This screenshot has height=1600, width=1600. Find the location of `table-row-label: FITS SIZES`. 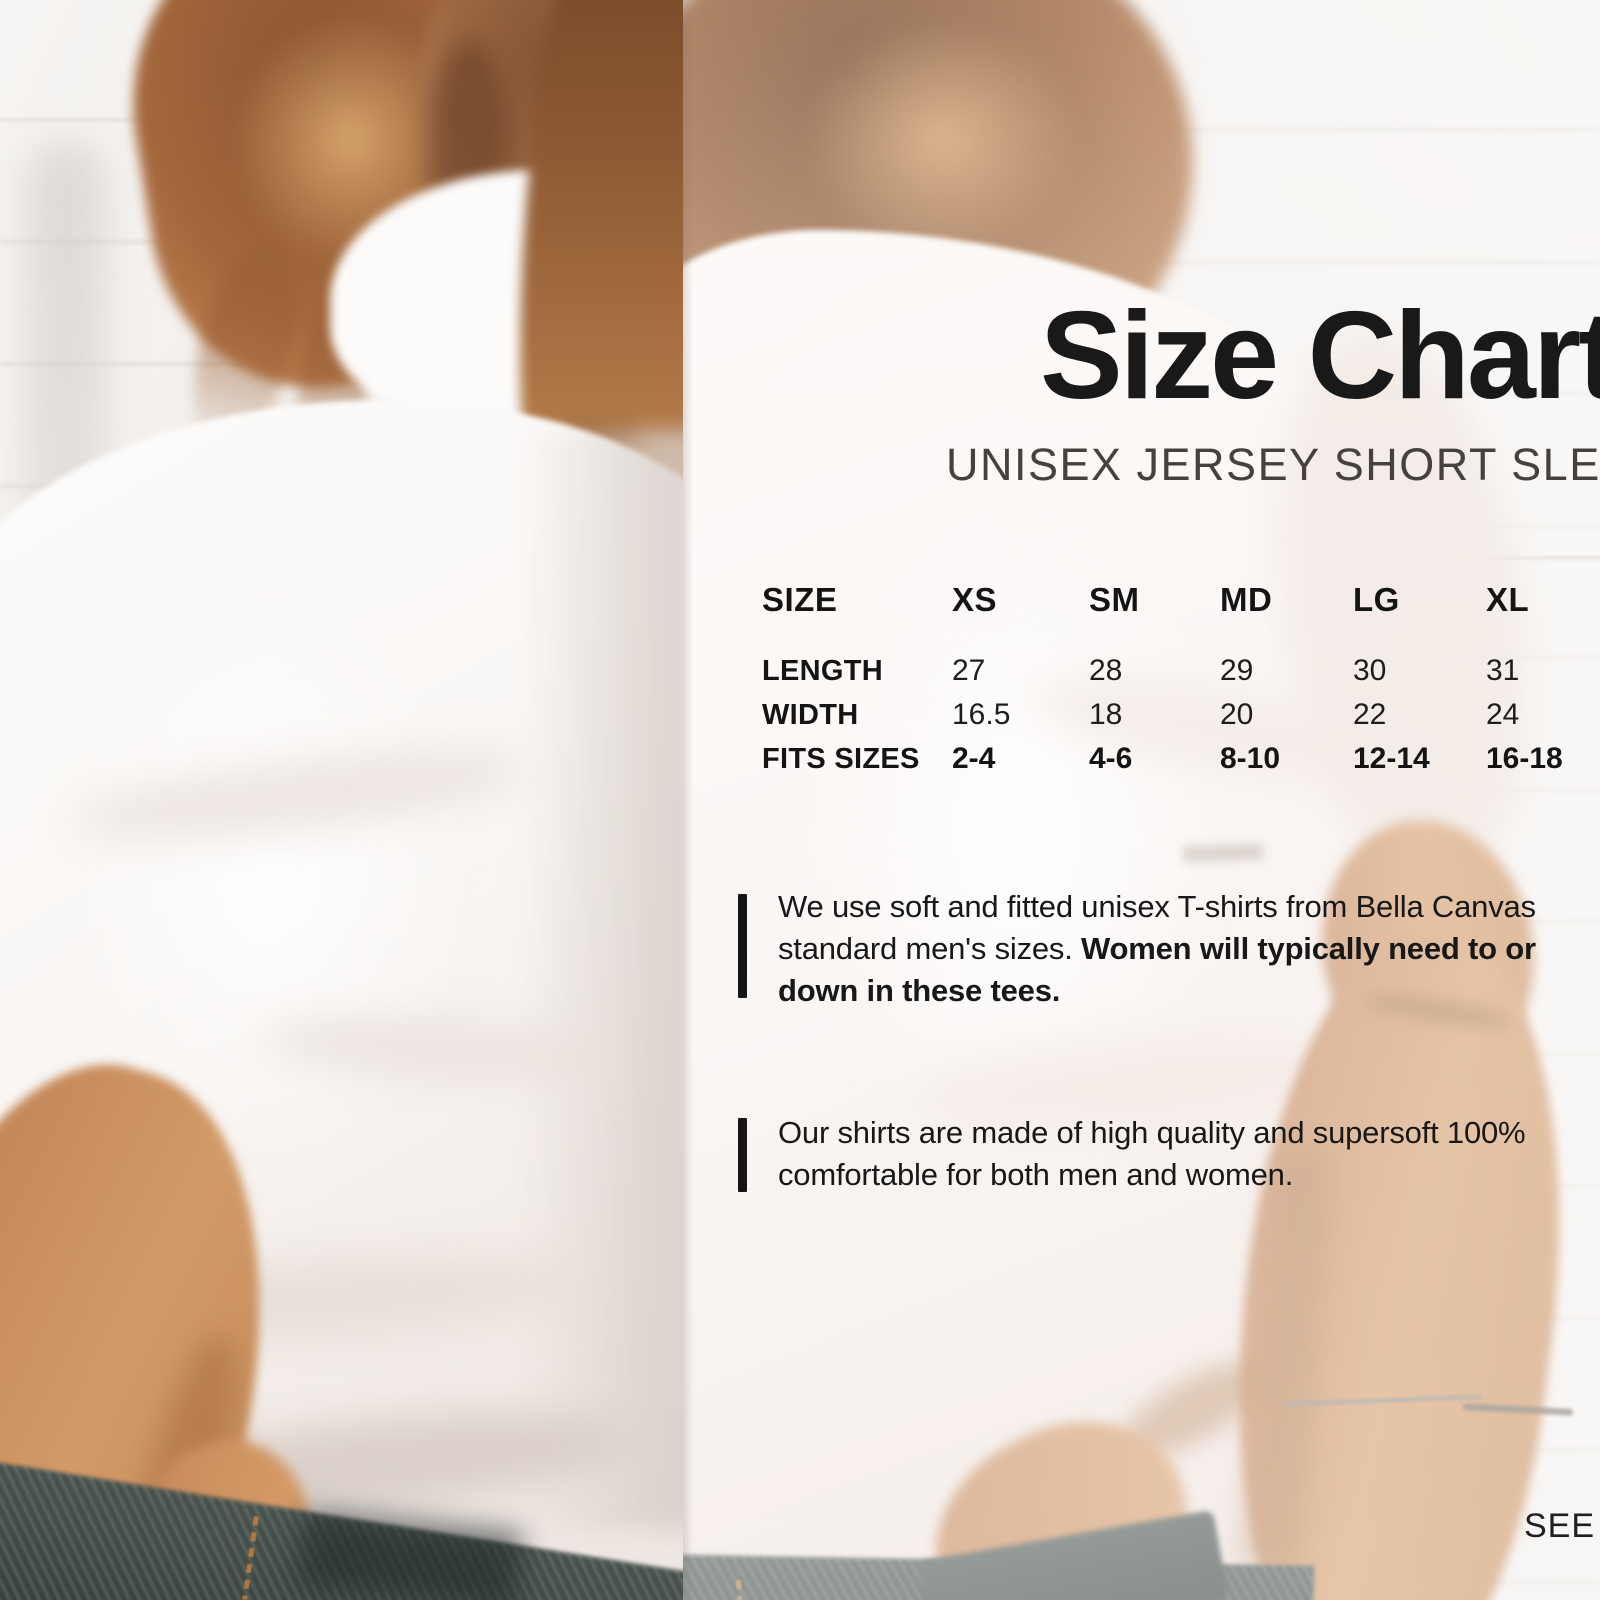

table-row-label: FITS SIZES is located at coordinates (841, 759).